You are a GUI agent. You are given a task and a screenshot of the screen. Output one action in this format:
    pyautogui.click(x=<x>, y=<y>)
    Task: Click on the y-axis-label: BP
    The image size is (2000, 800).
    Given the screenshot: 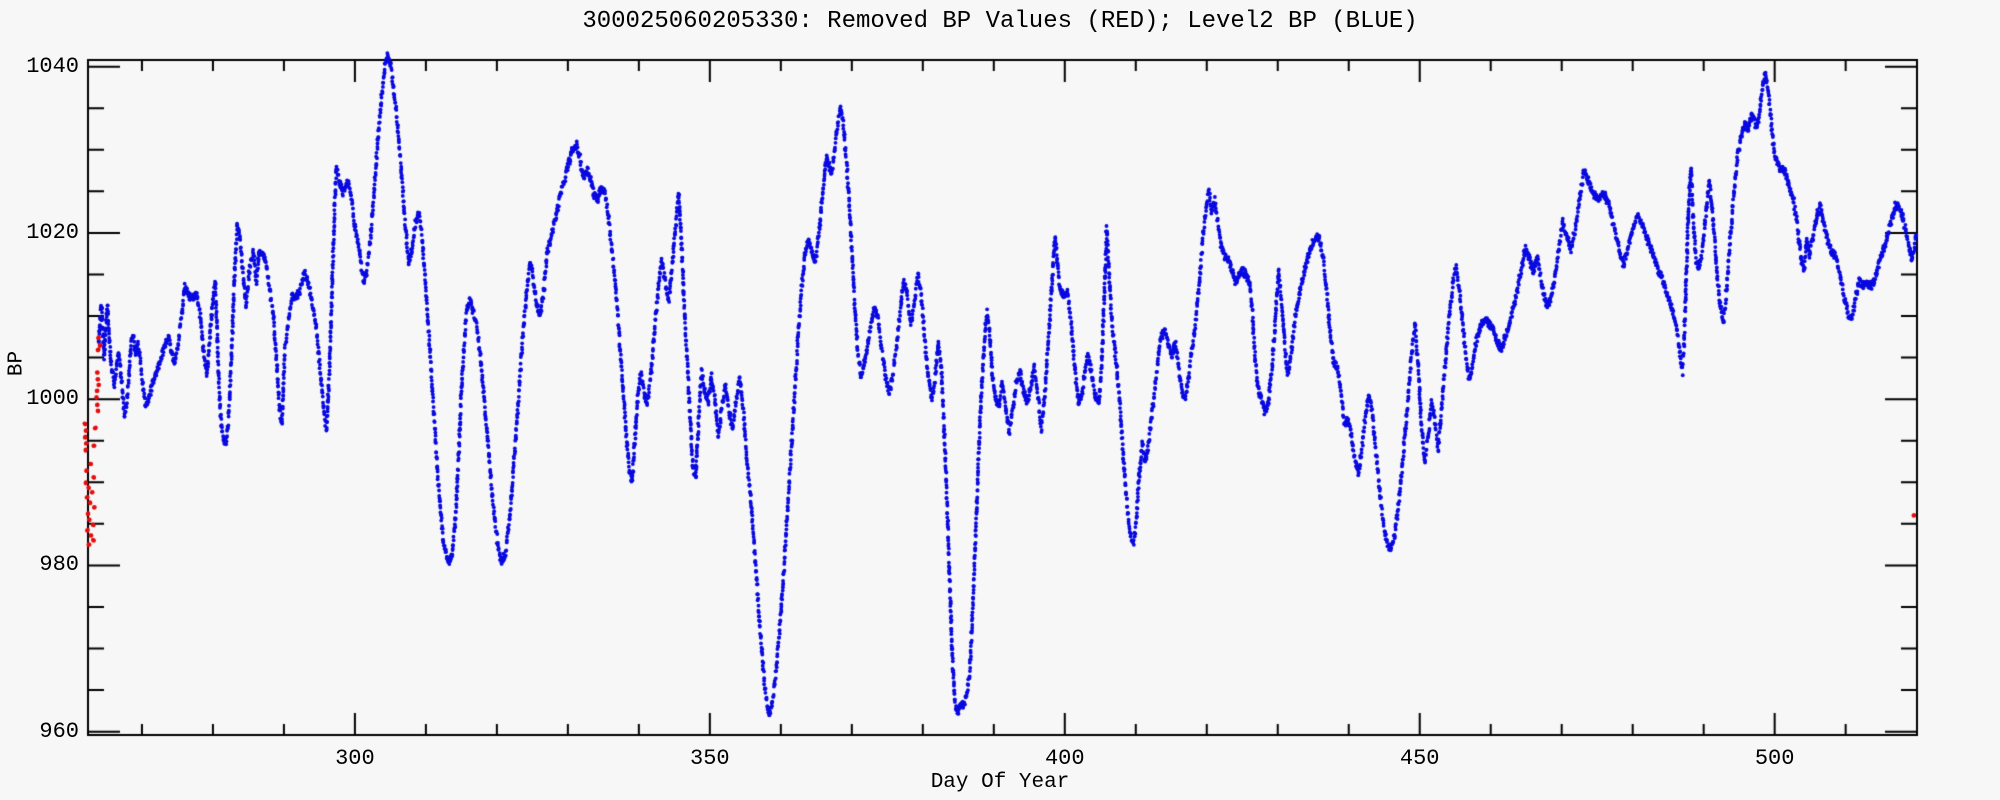 What is the action you would take?
    pyautogui.click(x=17, y=363)
    